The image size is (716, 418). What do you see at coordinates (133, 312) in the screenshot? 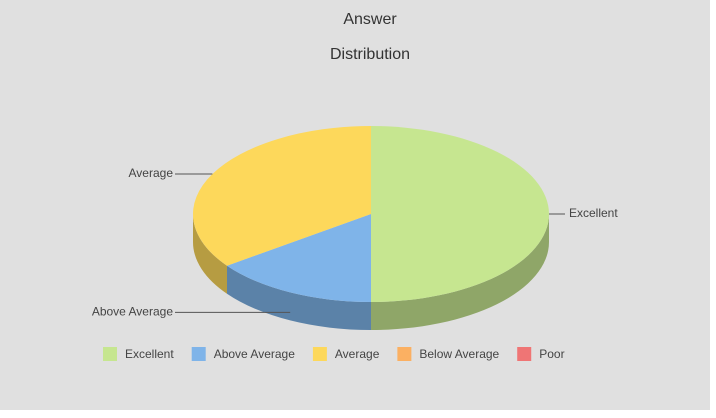
I see `data-label: Above Average` at bounding box center [133, 312].